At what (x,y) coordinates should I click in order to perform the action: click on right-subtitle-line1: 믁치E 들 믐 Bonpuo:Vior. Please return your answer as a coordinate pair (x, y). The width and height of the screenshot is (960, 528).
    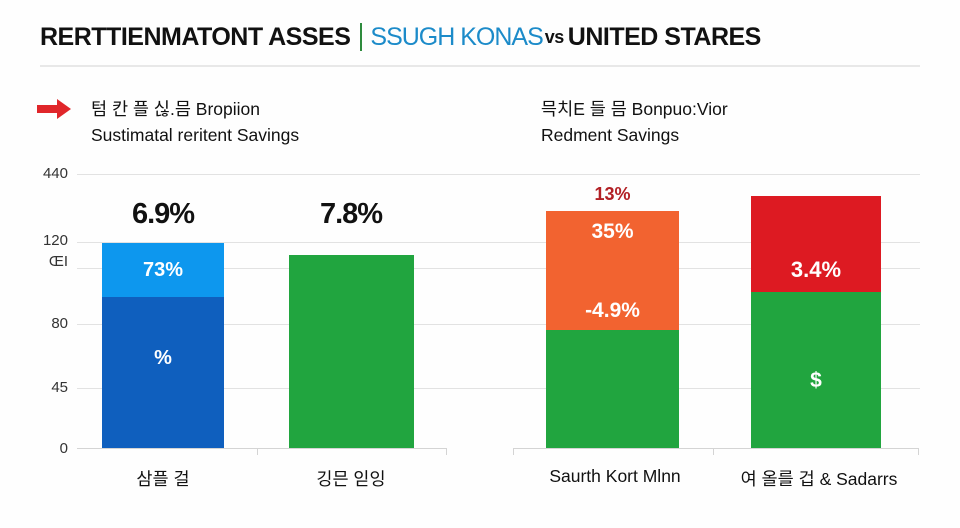
    Looking at the image, I should click on (634, 109).